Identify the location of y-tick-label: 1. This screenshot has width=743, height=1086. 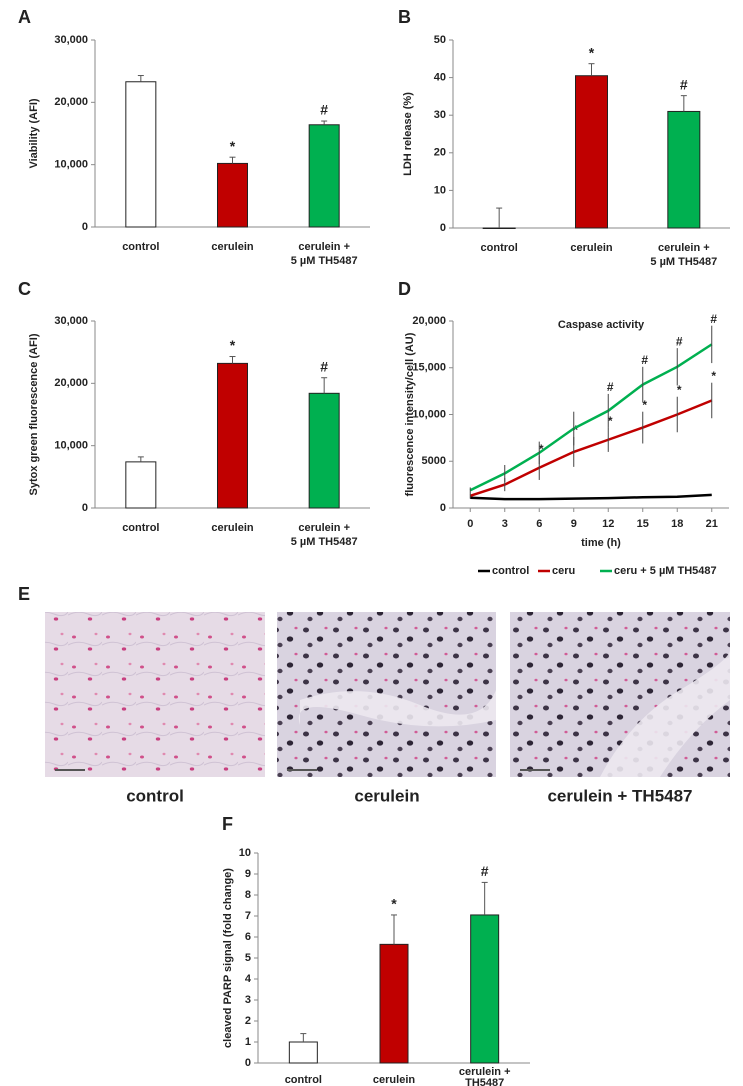
(248, 1042).